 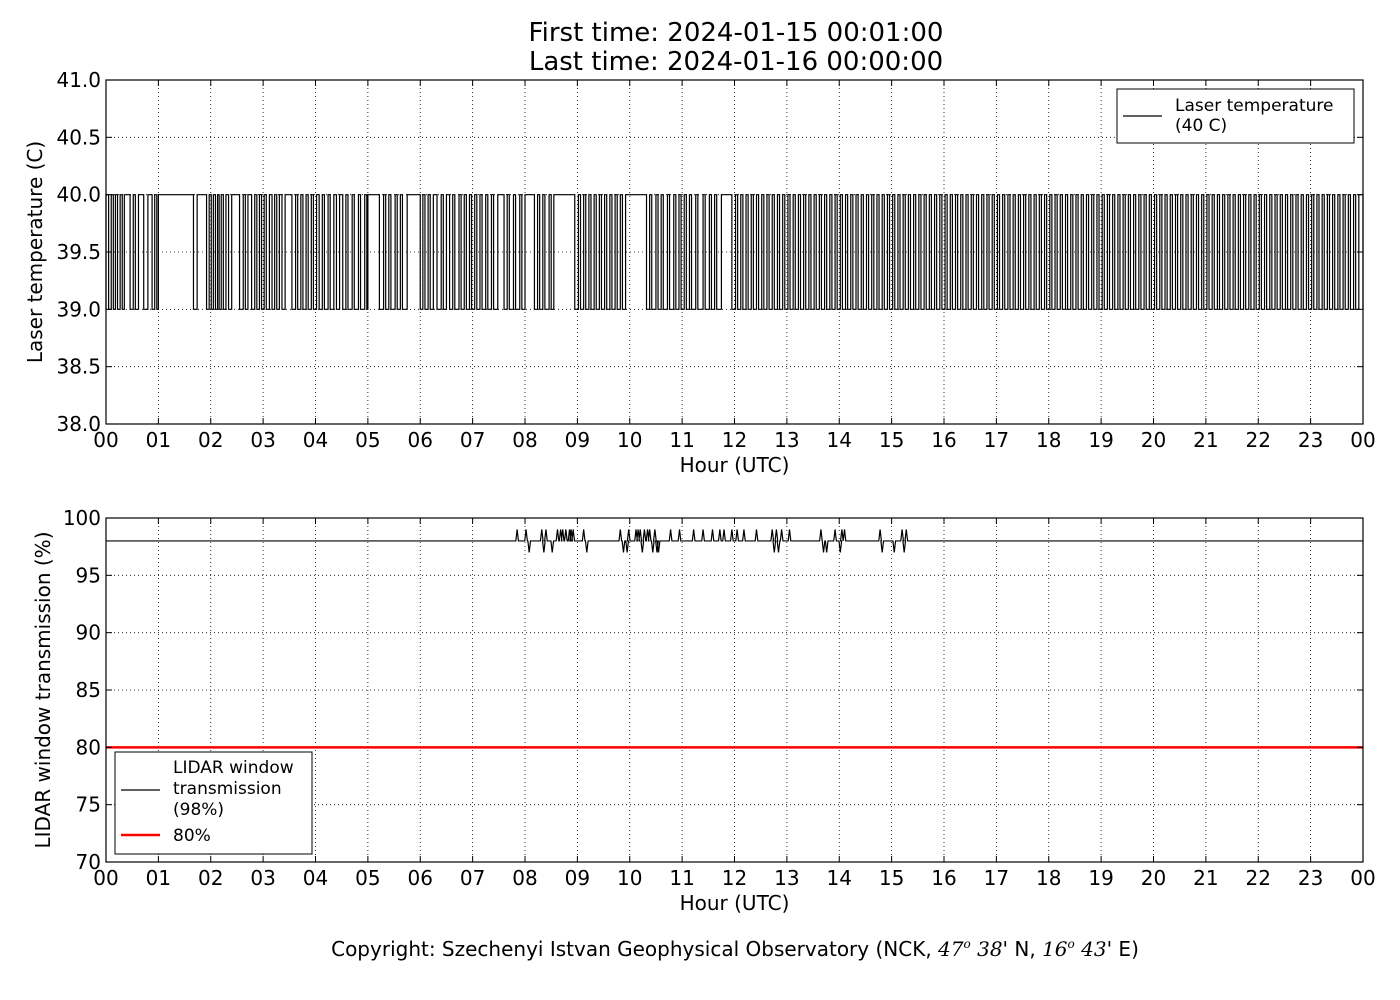 I want to click on legend-box, so click(x=213, y=803).